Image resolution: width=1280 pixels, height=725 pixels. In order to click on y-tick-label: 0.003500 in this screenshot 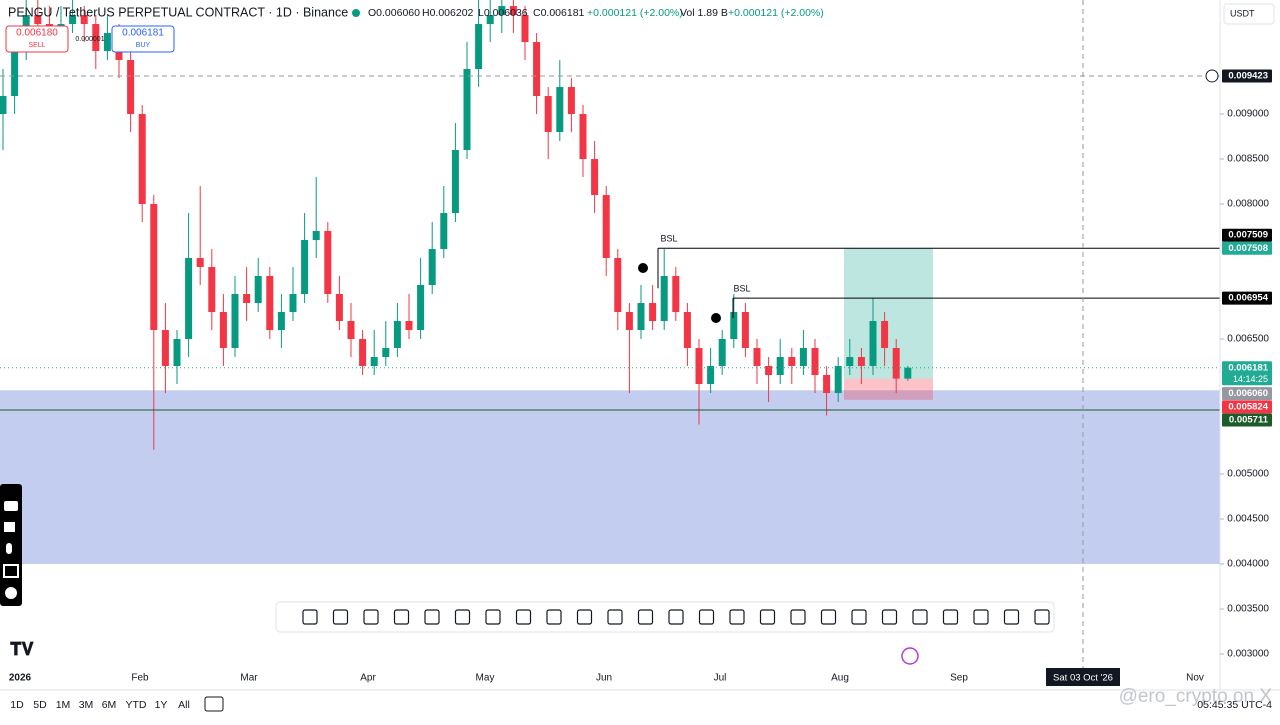, I will do `click(1248, 609)`.